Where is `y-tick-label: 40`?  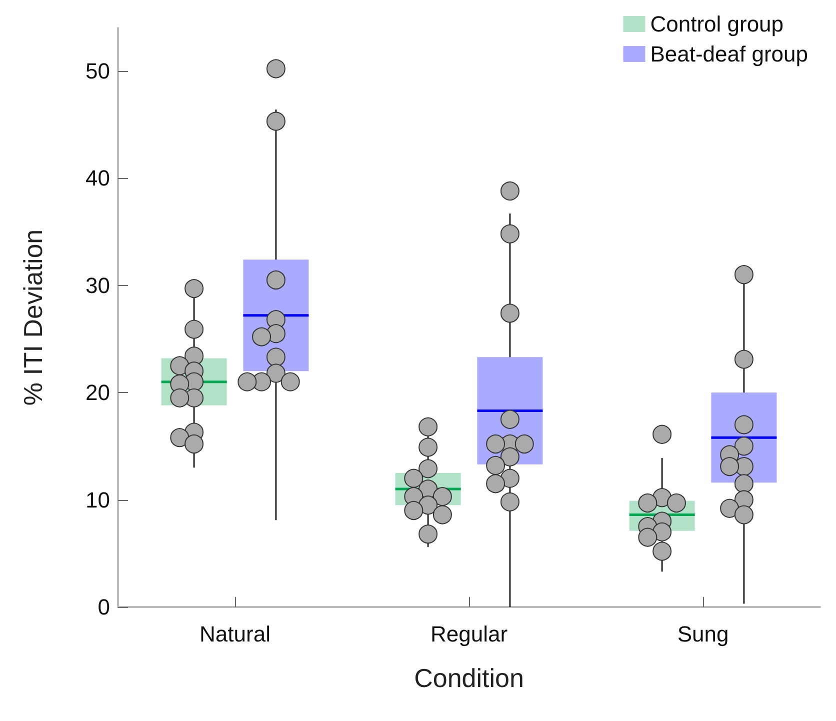
y-tick-label: 40 is located at coordinates (98, 178).